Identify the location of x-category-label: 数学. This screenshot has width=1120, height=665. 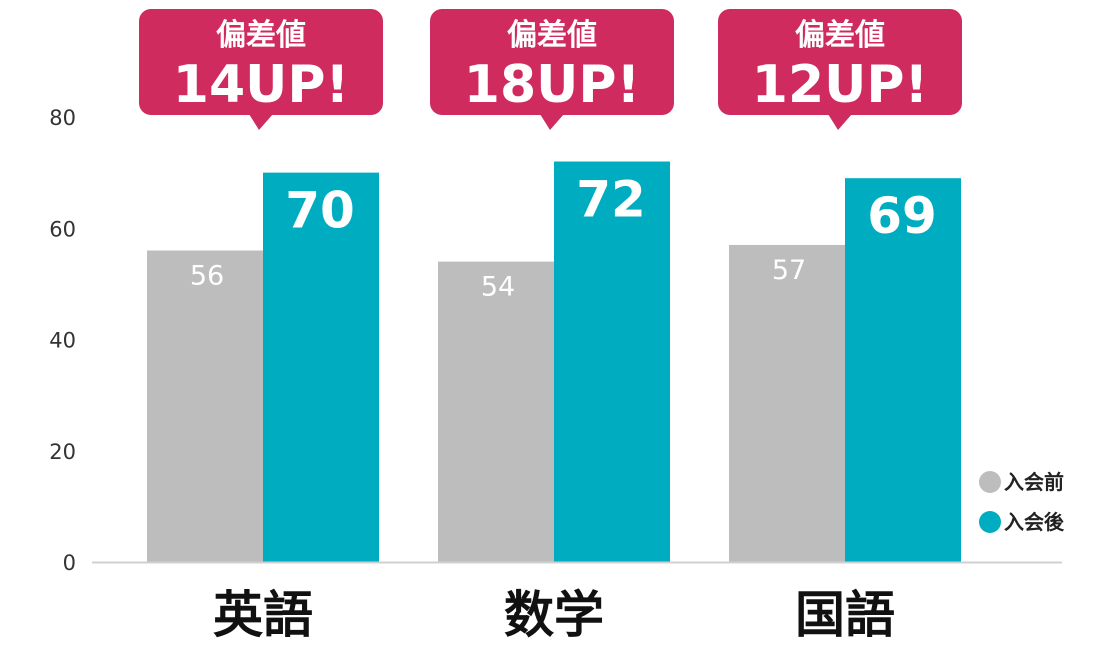
(554, 615).